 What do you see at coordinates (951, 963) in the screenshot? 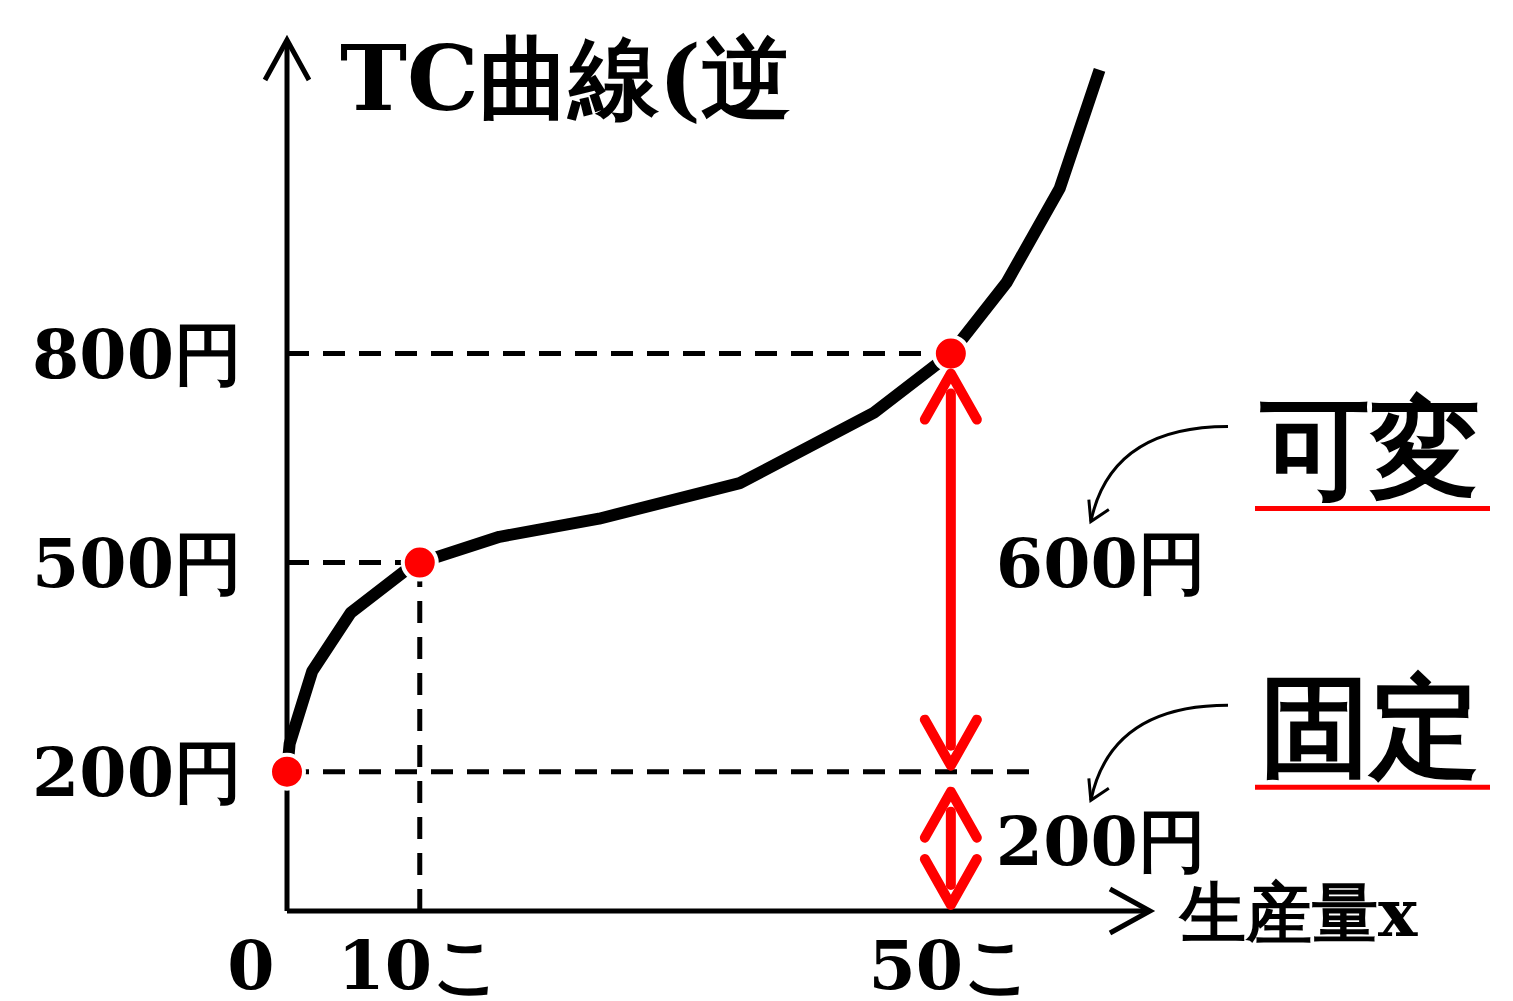
I see `x-tick-label: 50こ` at bounding box center [951, 963].